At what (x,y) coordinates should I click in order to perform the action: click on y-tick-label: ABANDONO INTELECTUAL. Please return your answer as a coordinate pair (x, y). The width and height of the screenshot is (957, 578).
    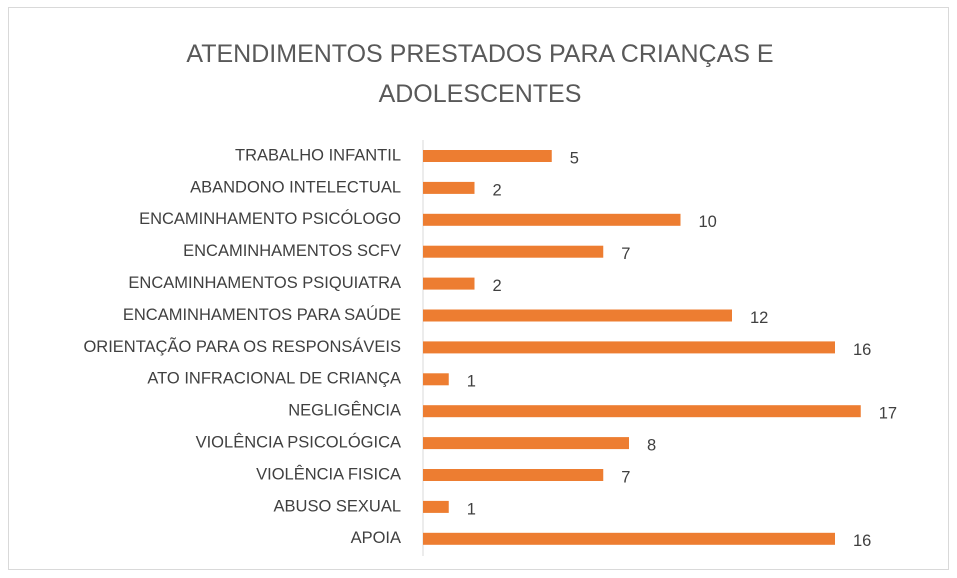
    Looking at the image, I should click on (295, 187).